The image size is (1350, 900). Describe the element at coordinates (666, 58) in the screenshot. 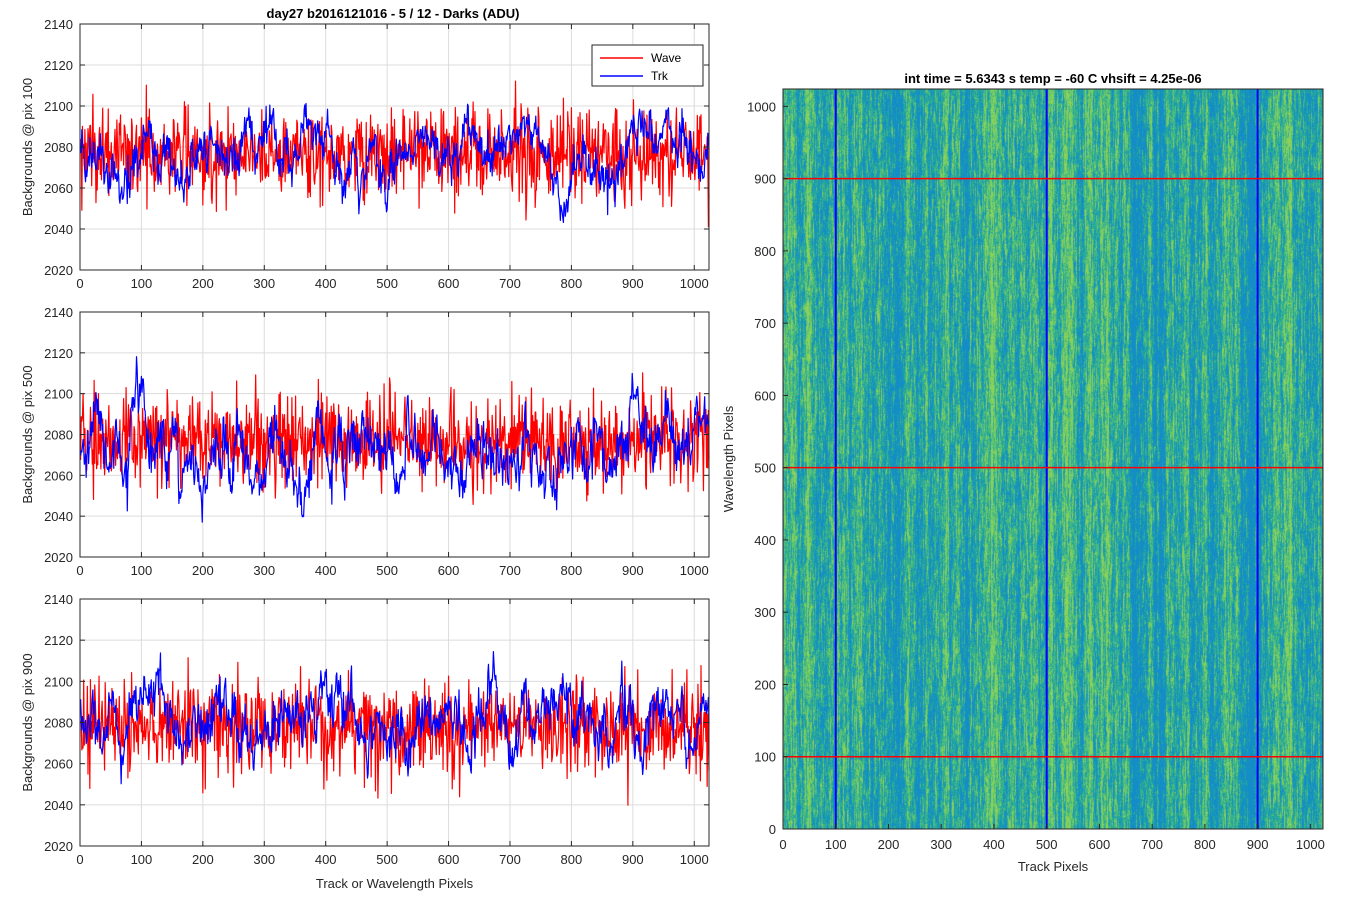

I see `legend-label-wave: Wave` at that location.